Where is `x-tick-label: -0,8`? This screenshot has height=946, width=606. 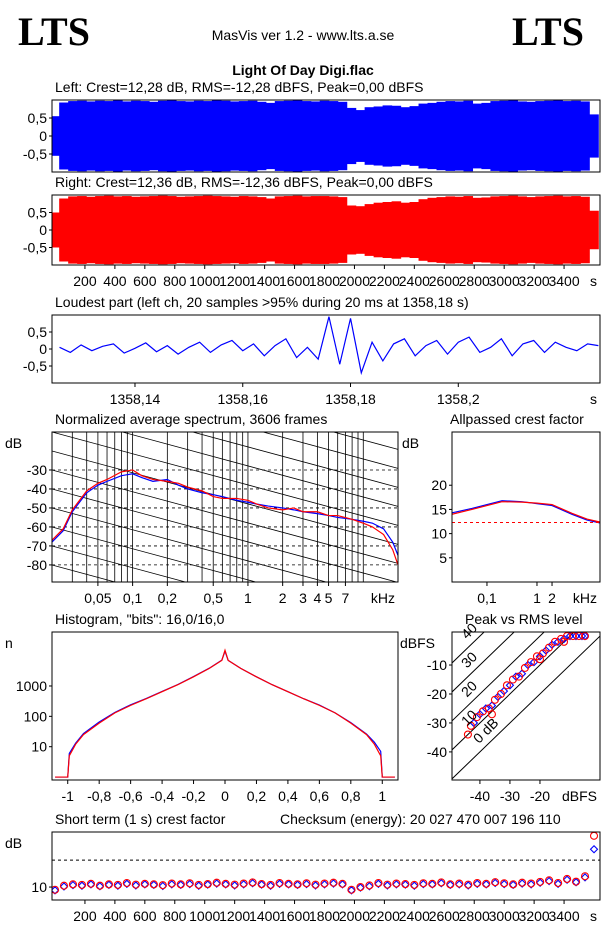
x-tick-label: -0,8 is located at coordinates (99, 796).